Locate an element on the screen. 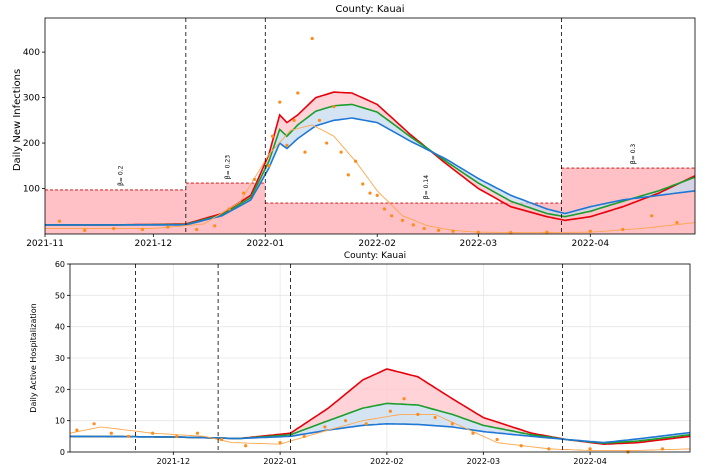 The width and height of the screenshot is (723, 469). y-tick-label: 40 is located at coordinates (60, 327).